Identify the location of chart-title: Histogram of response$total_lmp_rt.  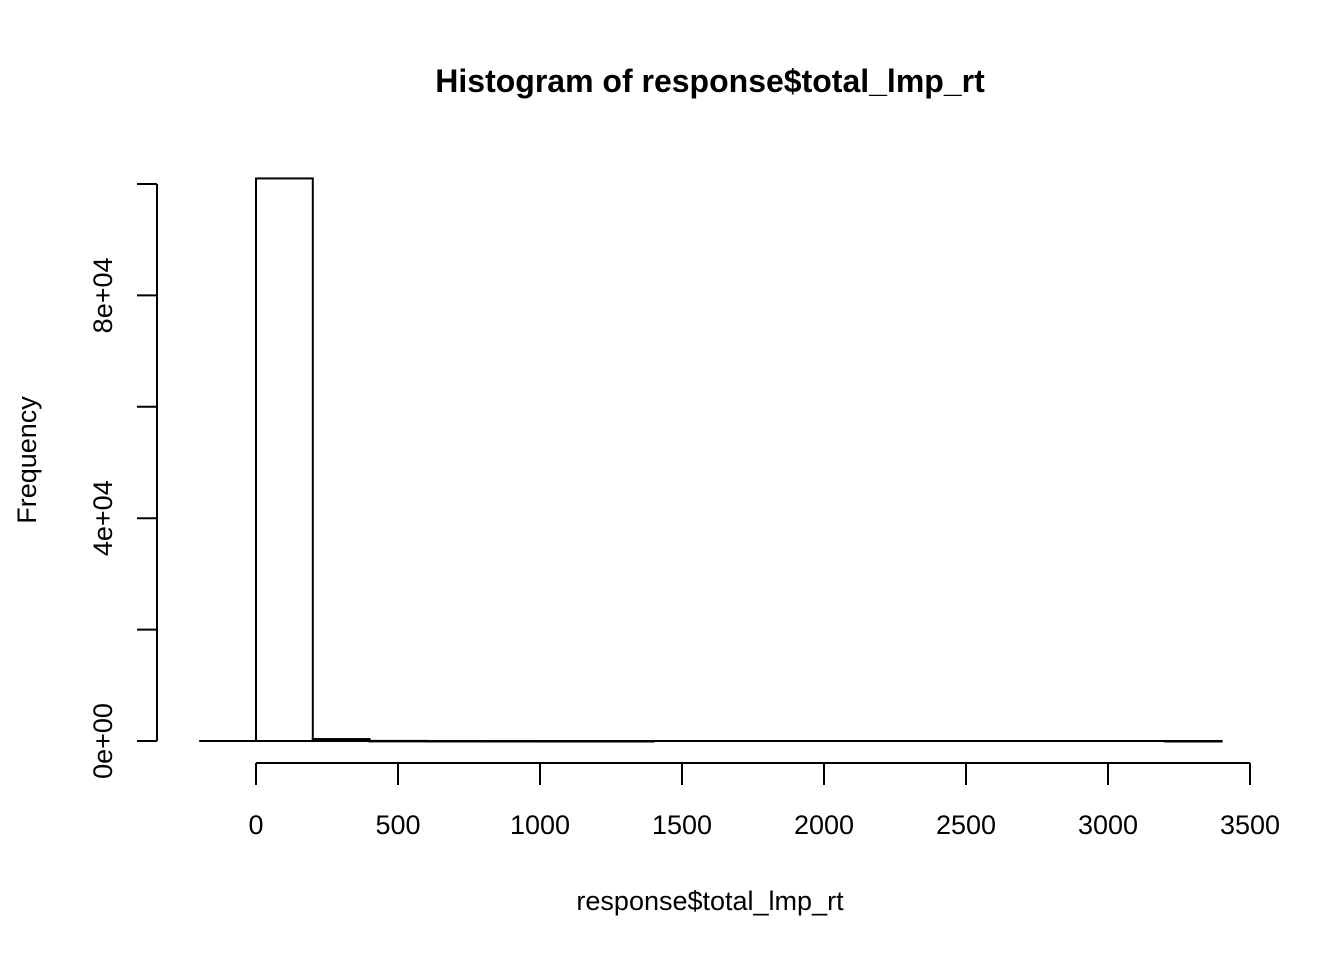
(710, 81).